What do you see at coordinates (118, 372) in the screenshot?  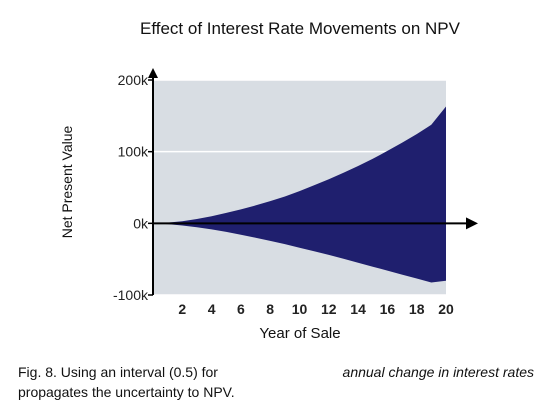 I see `caption-prefix: Fig. 8. Using an interval (0.5) for` at bounding box center [118, 372].